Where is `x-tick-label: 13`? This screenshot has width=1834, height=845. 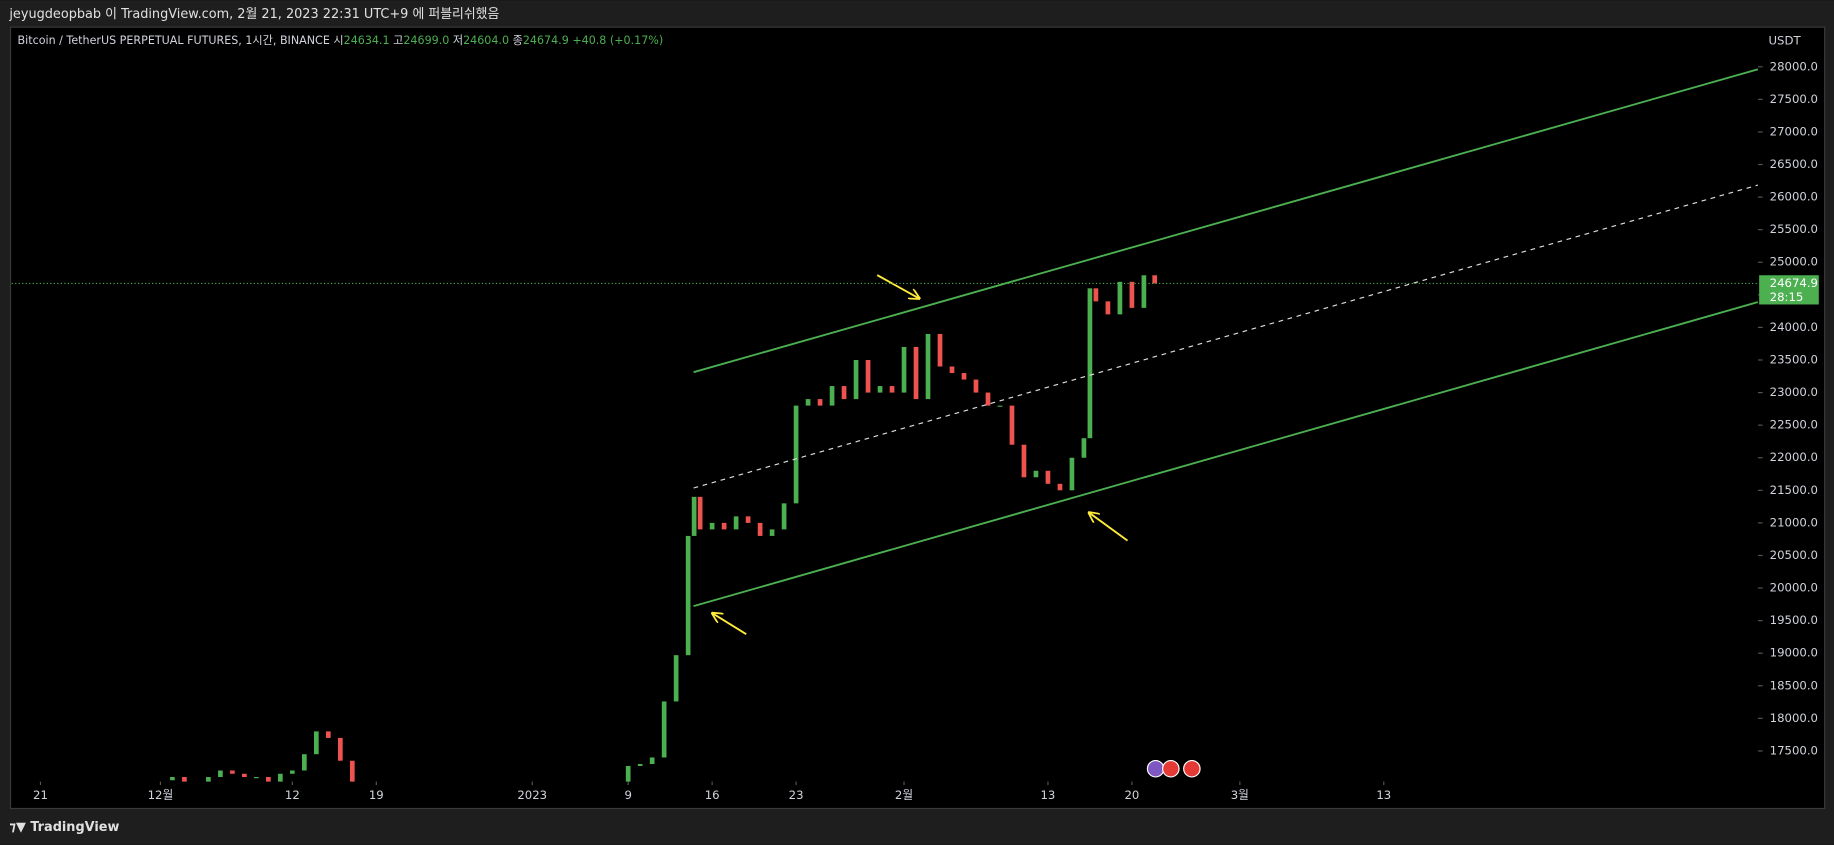
x-tick-label: 13 is located at coordinates (1383, 795).